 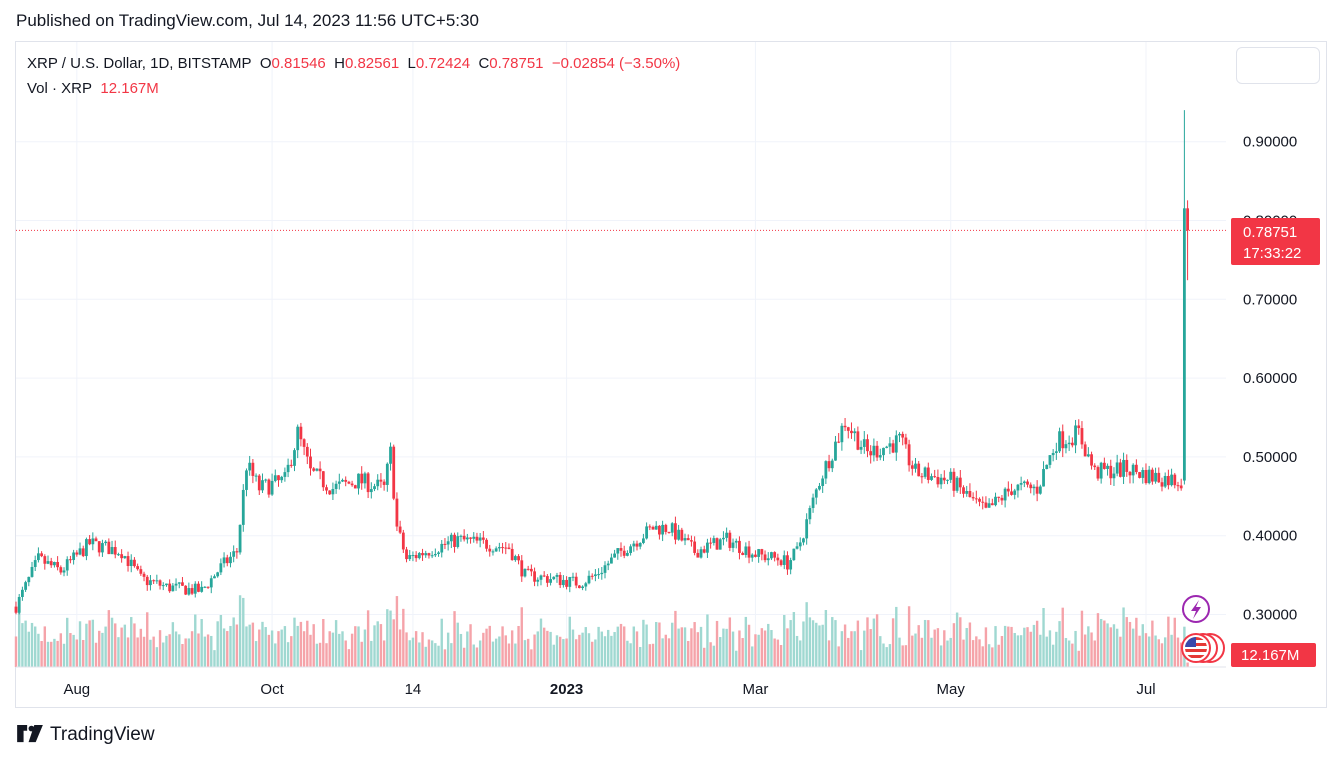 I want to click on last-price-tag: 0.78751 17:33:22, so click(x=1275, y=241).